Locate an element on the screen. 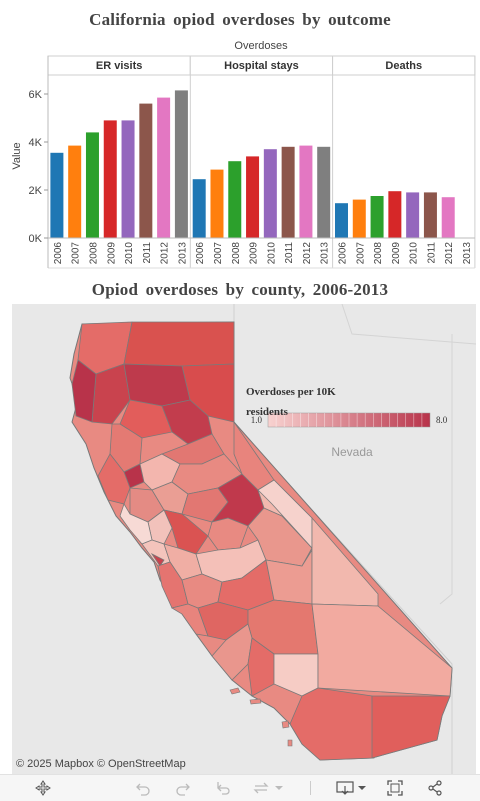 This screenshot has height=801, width=480. revert-icon is located at coordinates (223, 788).